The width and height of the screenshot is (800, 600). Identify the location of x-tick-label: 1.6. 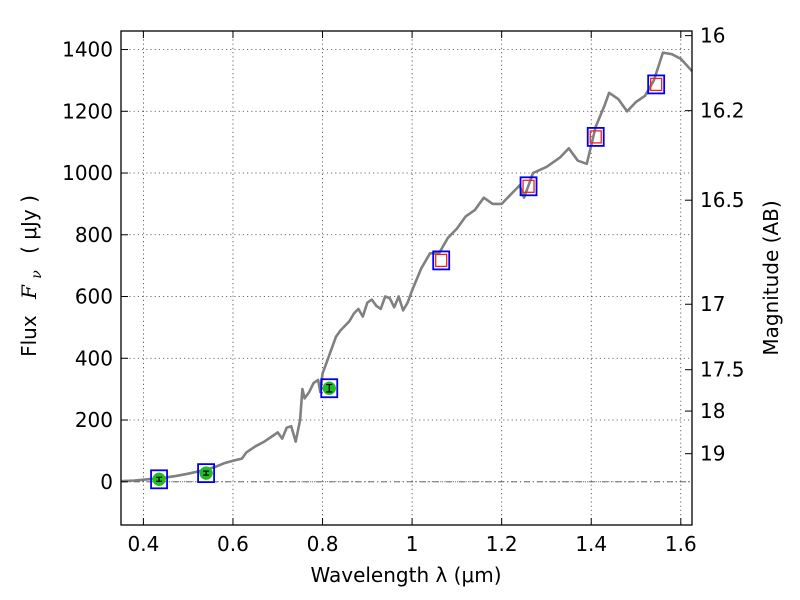
(681, 544).